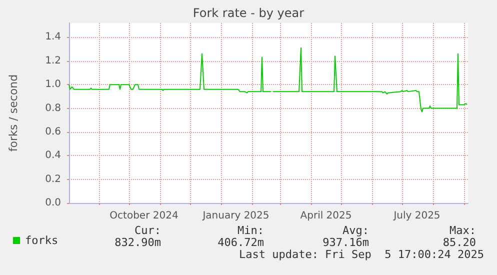 Image resolution: width=497 pixels, height=275 pixels. Describe the element at coordinates (53, 179) in the screenshot. I see `y-tick-label: 0.2` at that location.